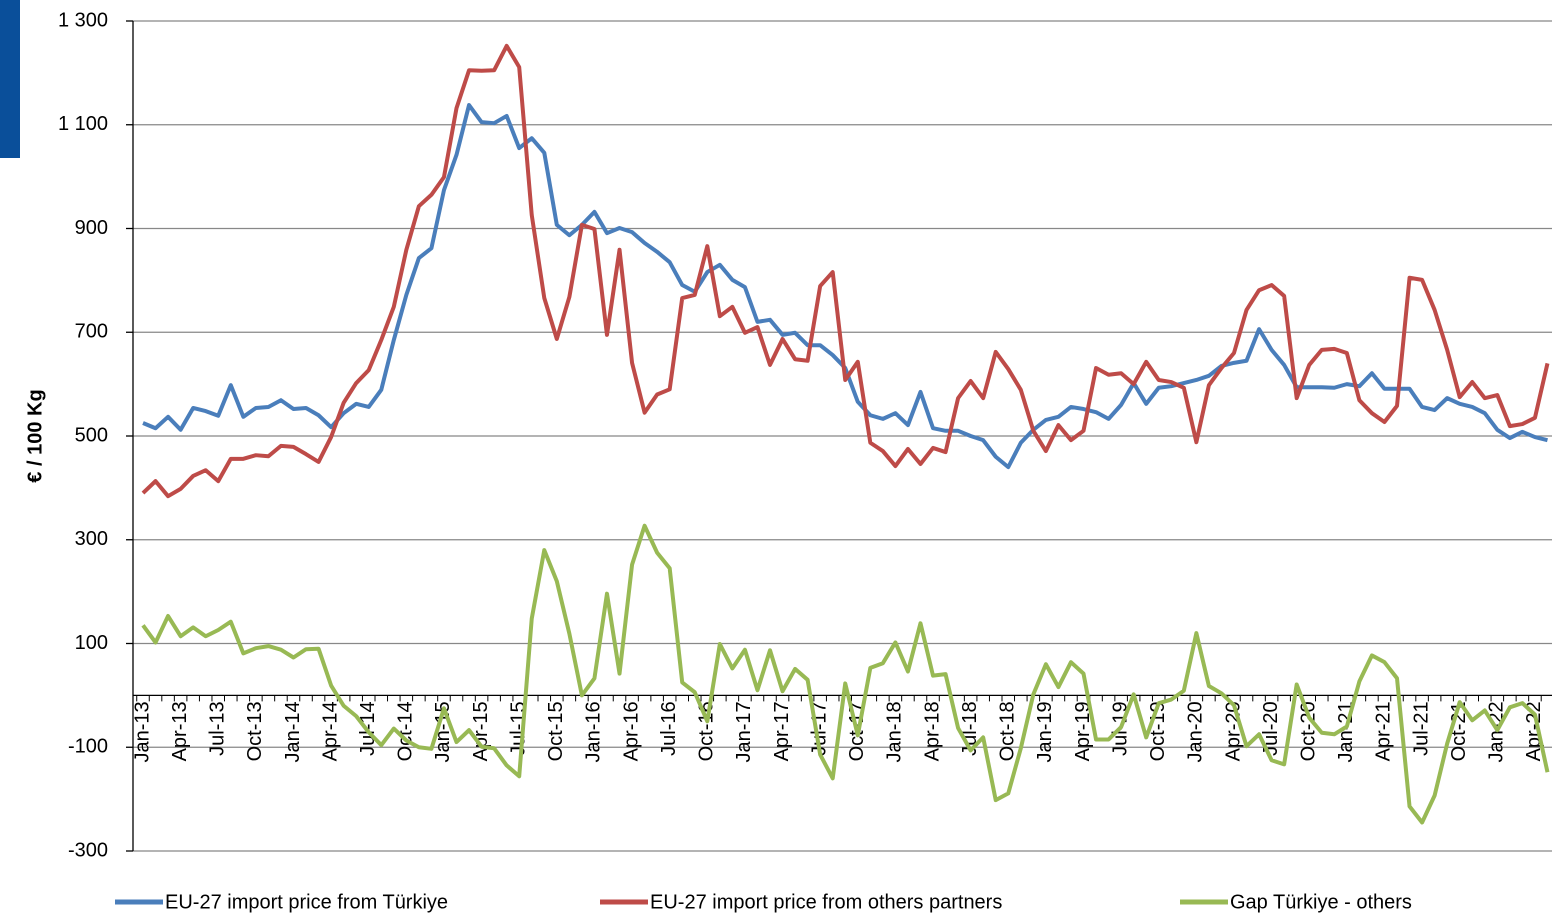 The image size is (1552, 916). What do you see at coordinates (594, 731) in the screenshot?
I see `x-tick-label: Jan-16` at bounding box center [594, 731].